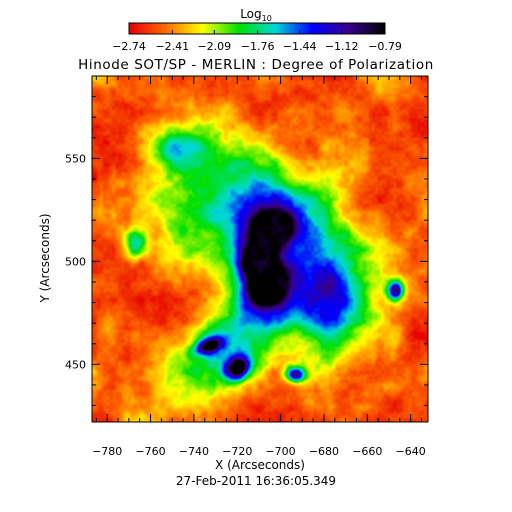  What do you see at coordinates (342, 46) in the screenshot?
I see `colorbar-tick-label: −1.12` at bounding box center [342, 46].